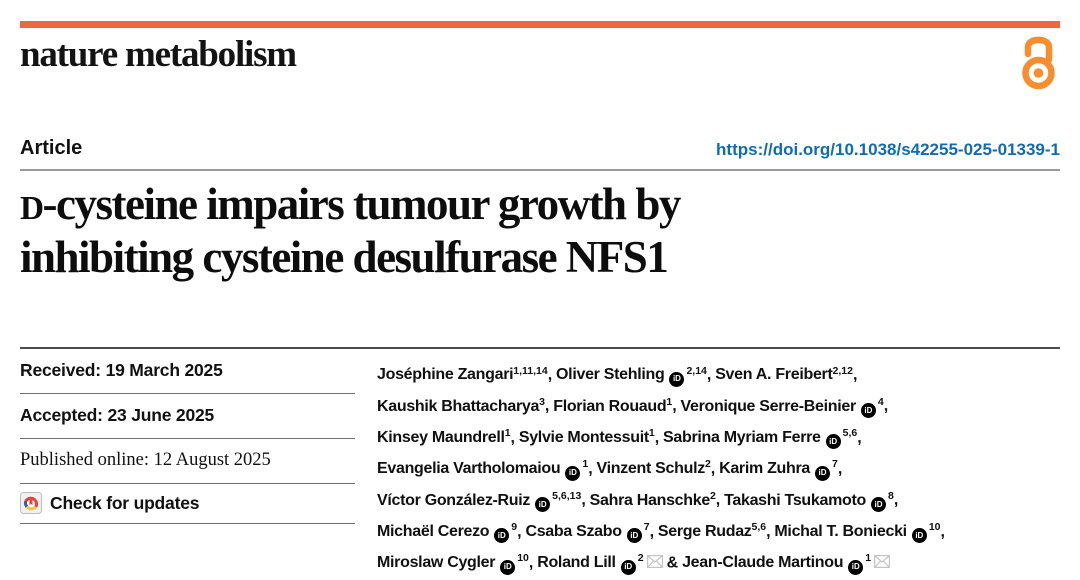 This screenshot has height=580, width=1080. What do you see at coordinates (164, 370) in the screenshot?
I see `received-date: 19 March 2025` at bounding box center [164, 370].